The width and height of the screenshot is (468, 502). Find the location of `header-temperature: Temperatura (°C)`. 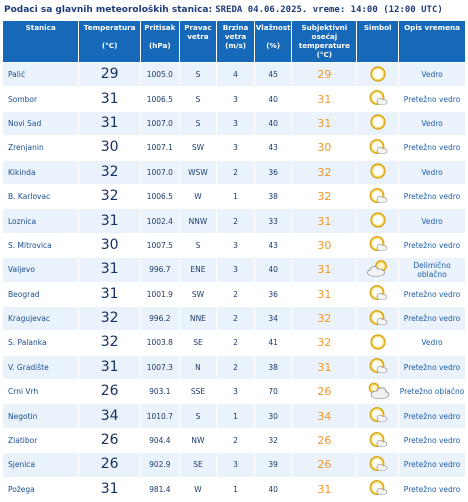

header-temperature: Temperatura (°C) is located at coordinates (109, 41).